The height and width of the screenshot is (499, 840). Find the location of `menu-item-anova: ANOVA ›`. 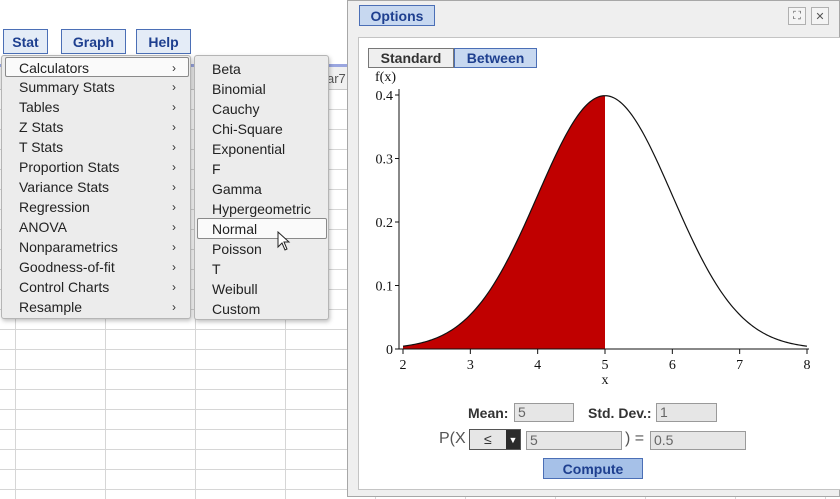

menu-item-anova: ANOVA › is located at coordinates (97, 227).